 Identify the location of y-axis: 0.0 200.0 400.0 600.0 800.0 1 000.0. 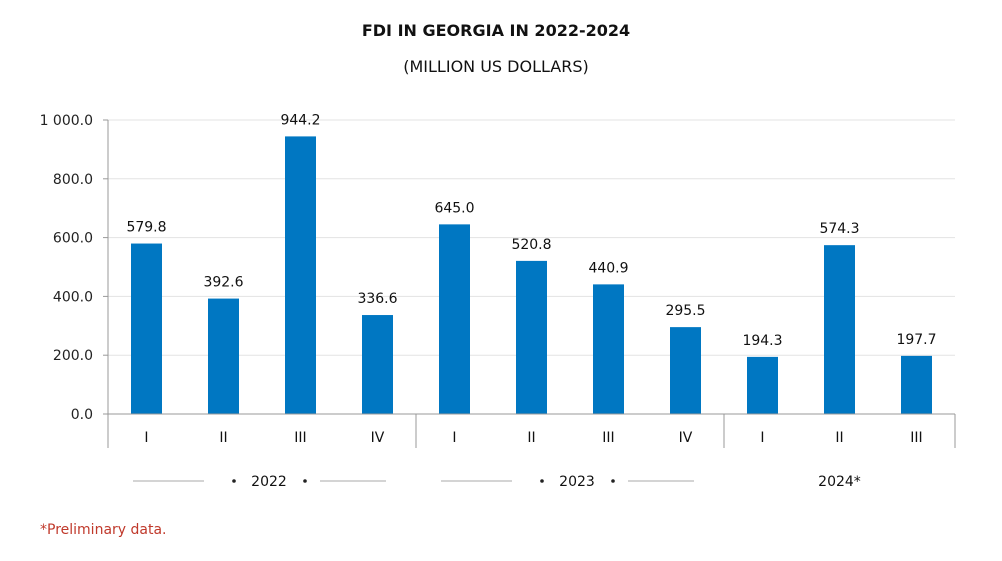
(74, 280).